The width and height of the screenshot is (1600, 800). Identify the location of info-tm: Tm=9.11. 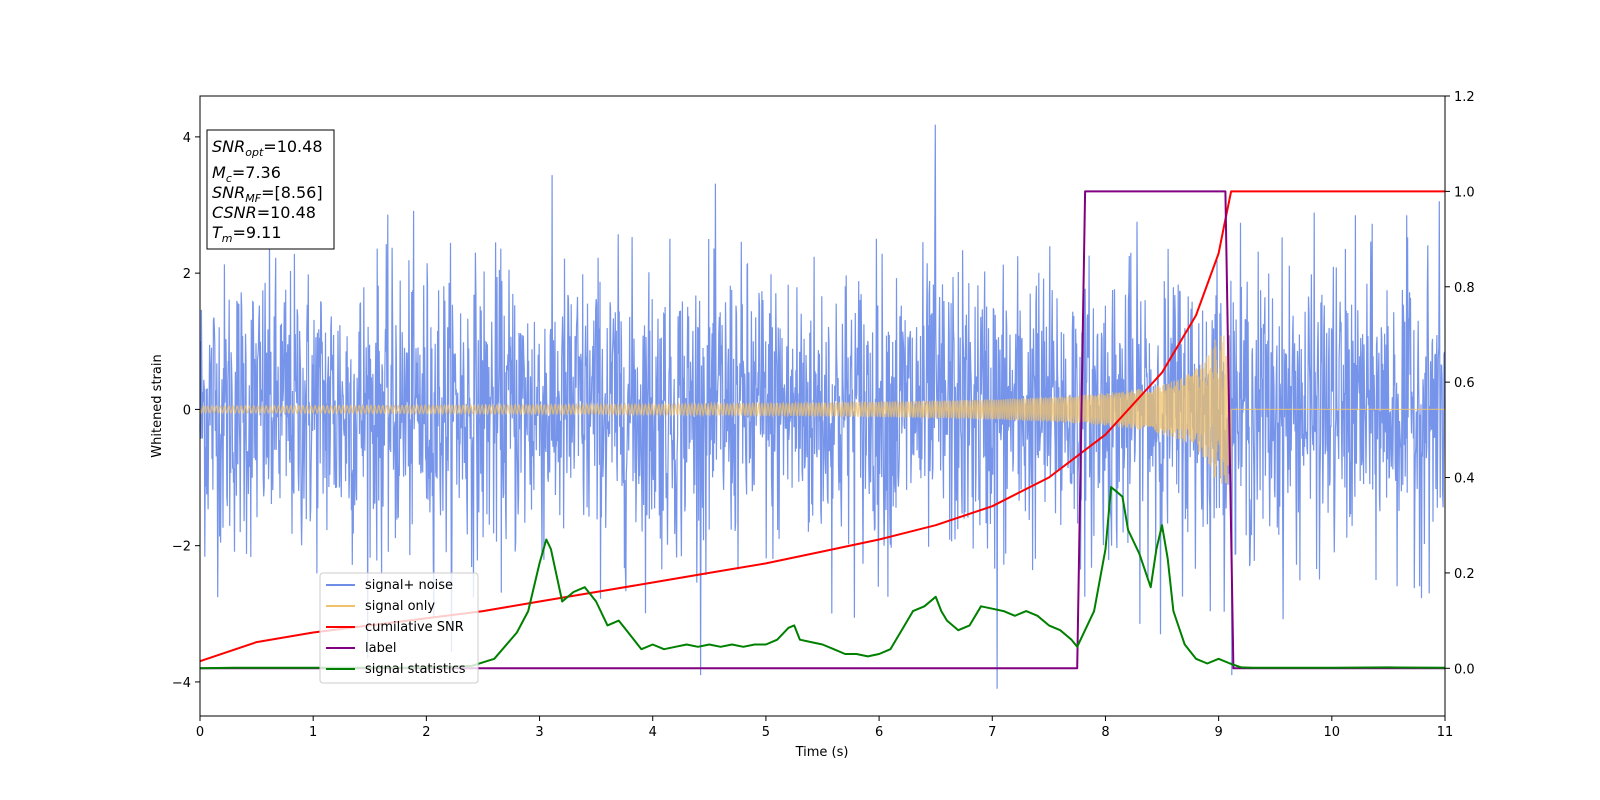
(247, 234).